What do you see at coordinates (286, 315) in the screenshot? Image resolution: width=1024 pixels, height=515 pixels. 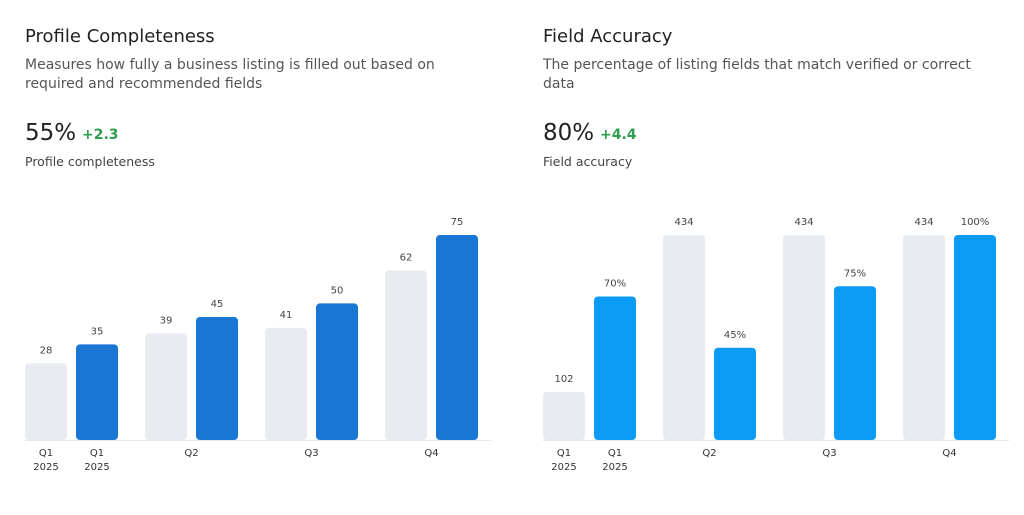 I see `value-label: 41` at bounding box center [286, 315].